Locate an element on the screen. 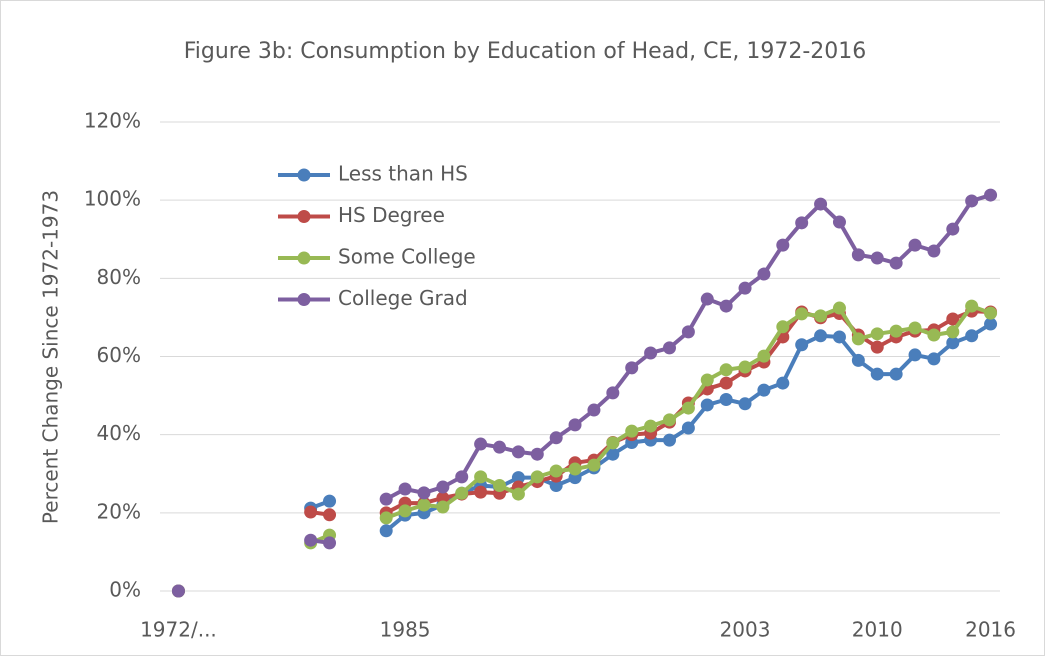 This screenshot has height=656, width=1045. x-tick-label: 2010 is located at coordinates (877, 630).